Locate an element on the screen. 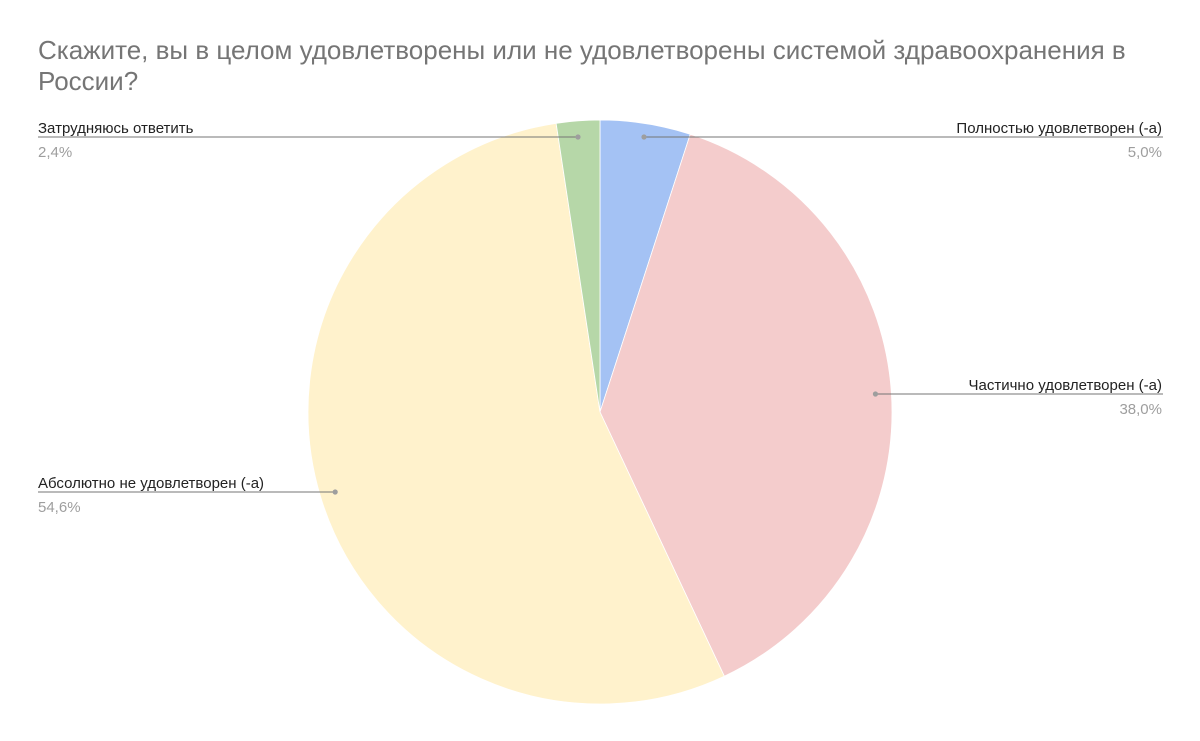  slice-value-label: 2,4% is located at coordinates (55, 152).